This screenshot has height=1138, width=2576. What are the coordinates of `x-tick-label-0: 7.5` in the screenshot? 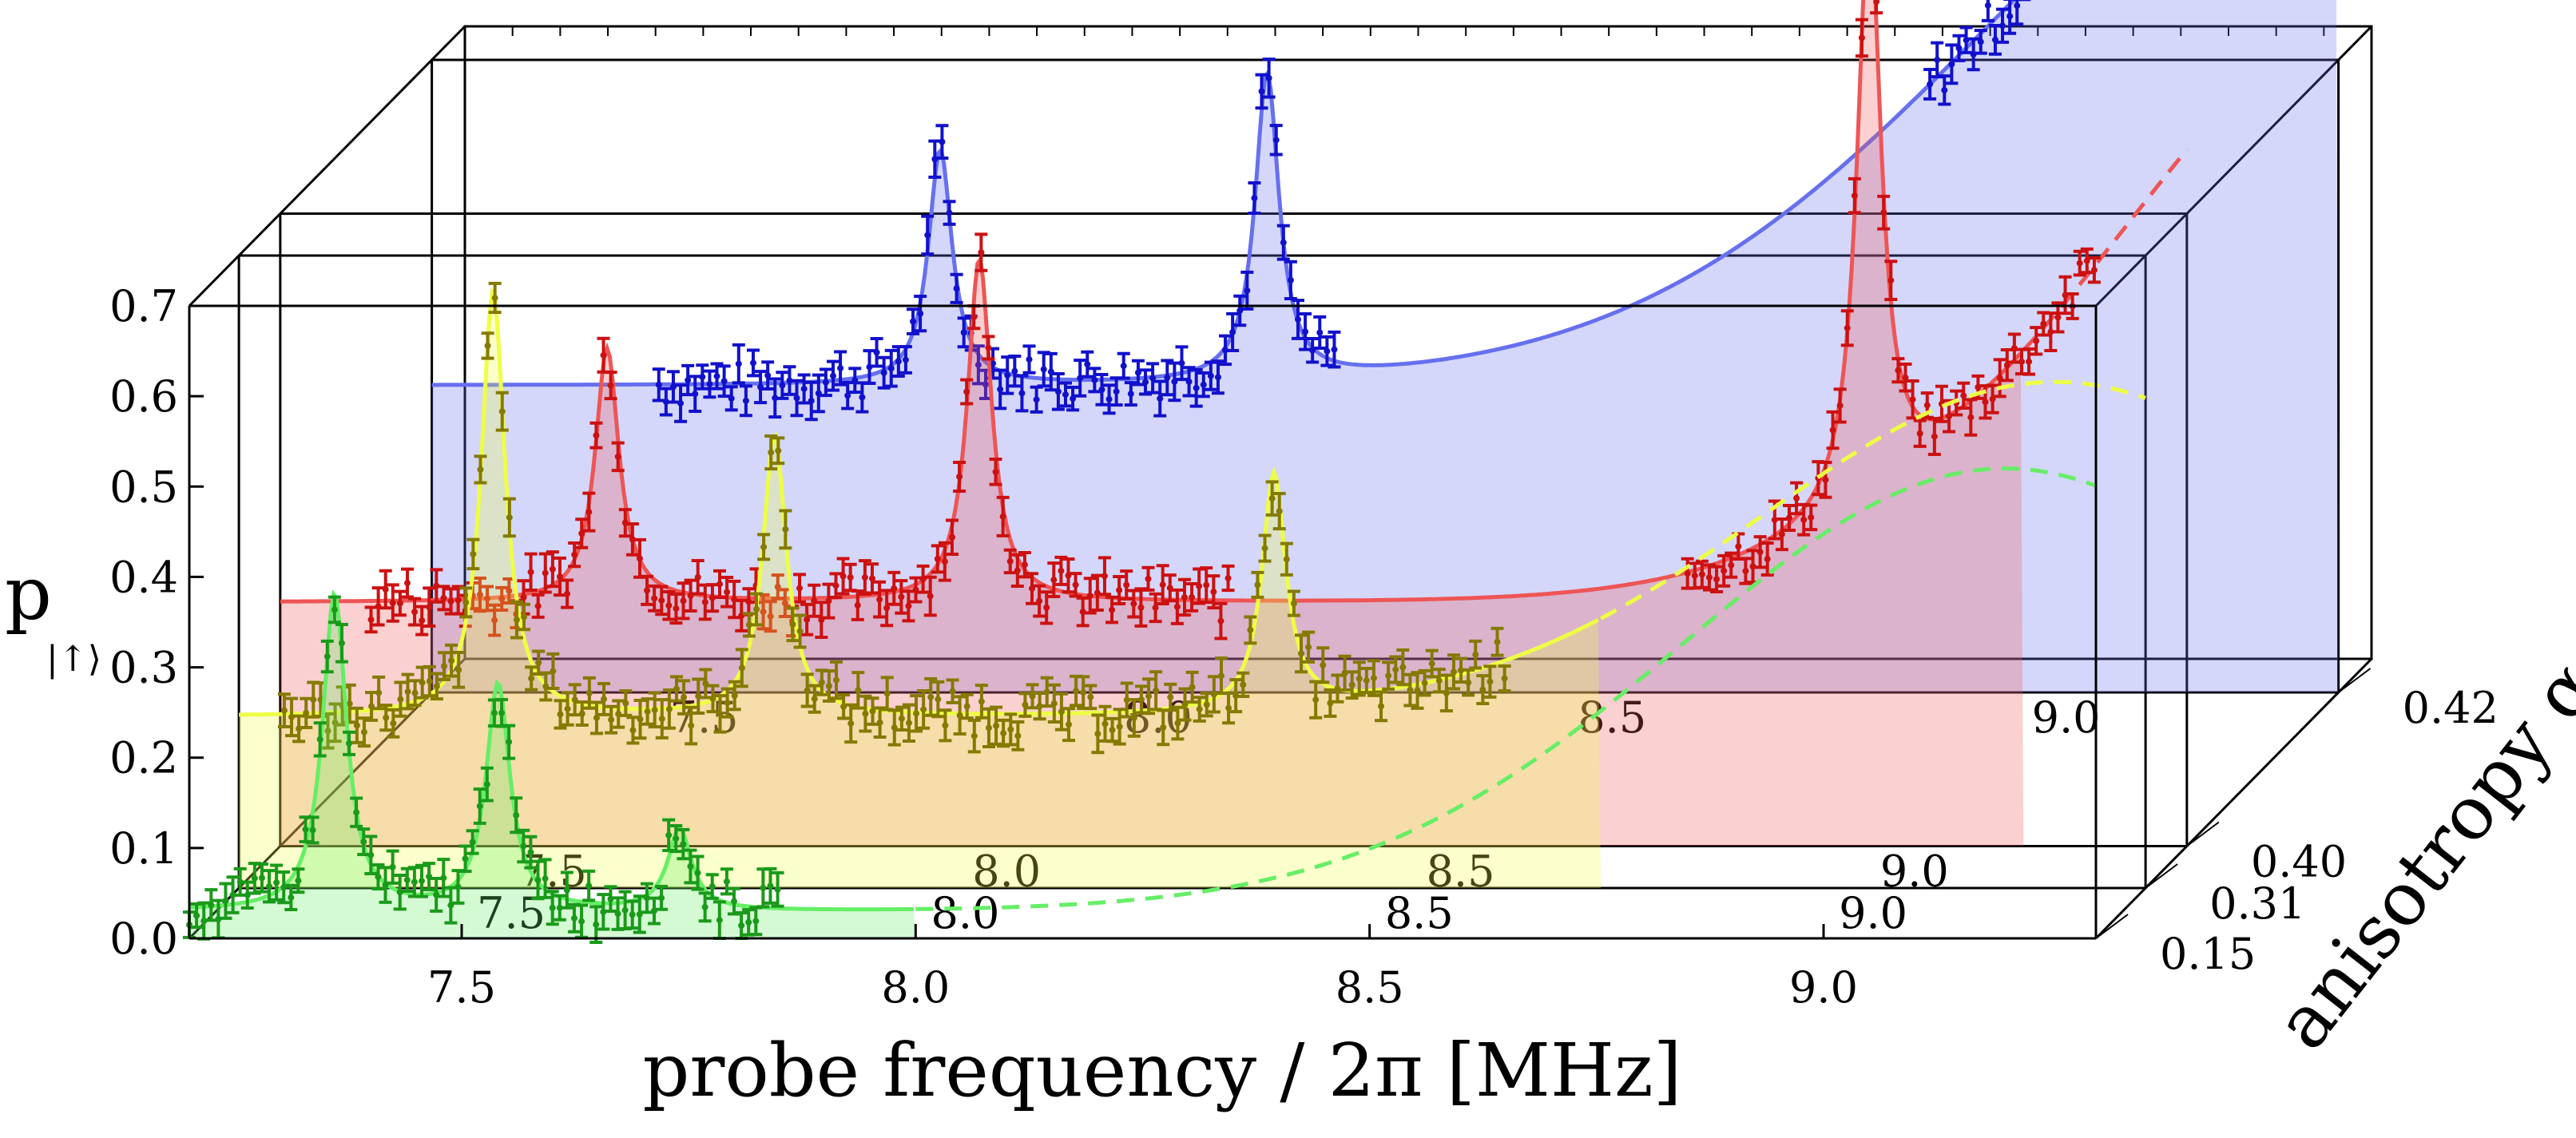 It's located at (462, 987).